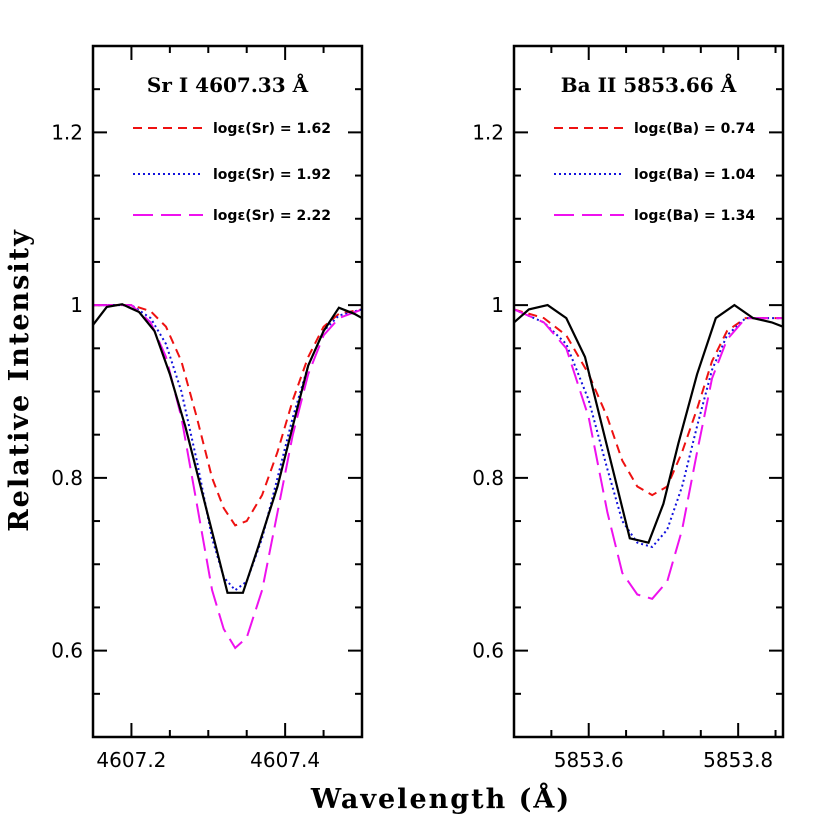  Describe the element at coordinates (589, 760) in the screenshot. I see `x-tick-label: 5853.6` at that location.